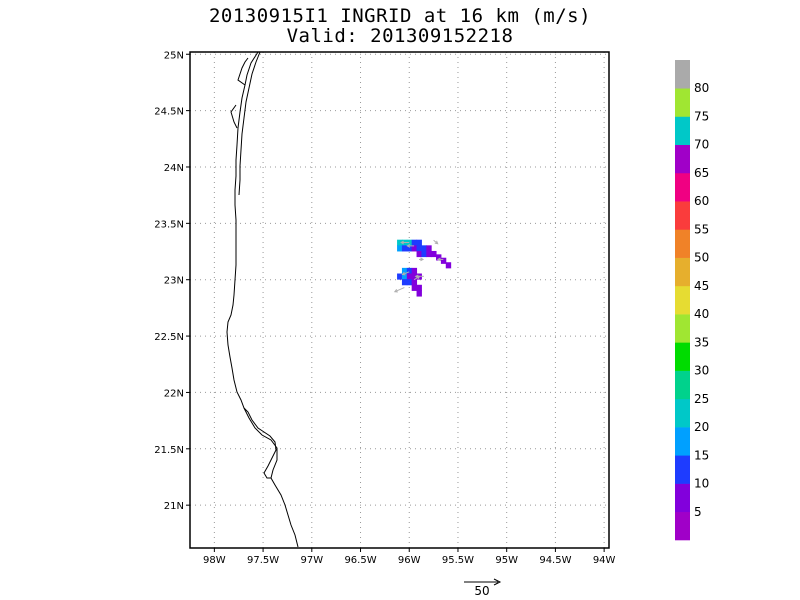 The height and width of the screenshot is (600, 800). What do you see at coordinates (698, 512) in the screenshot?
I see `colorbar-label: 5` at bounding box center [698, 512].